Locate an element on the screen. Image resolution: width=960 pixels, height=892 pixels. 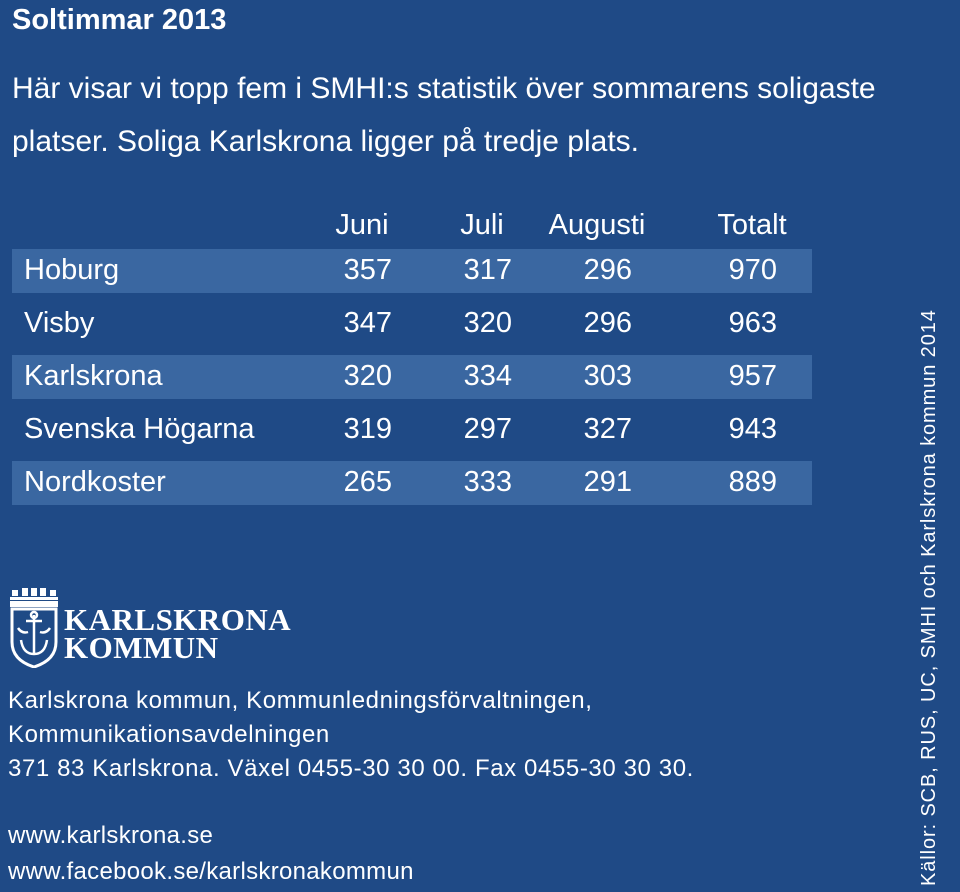
header-totalt: Totalt is located at coordinates (752, 225).